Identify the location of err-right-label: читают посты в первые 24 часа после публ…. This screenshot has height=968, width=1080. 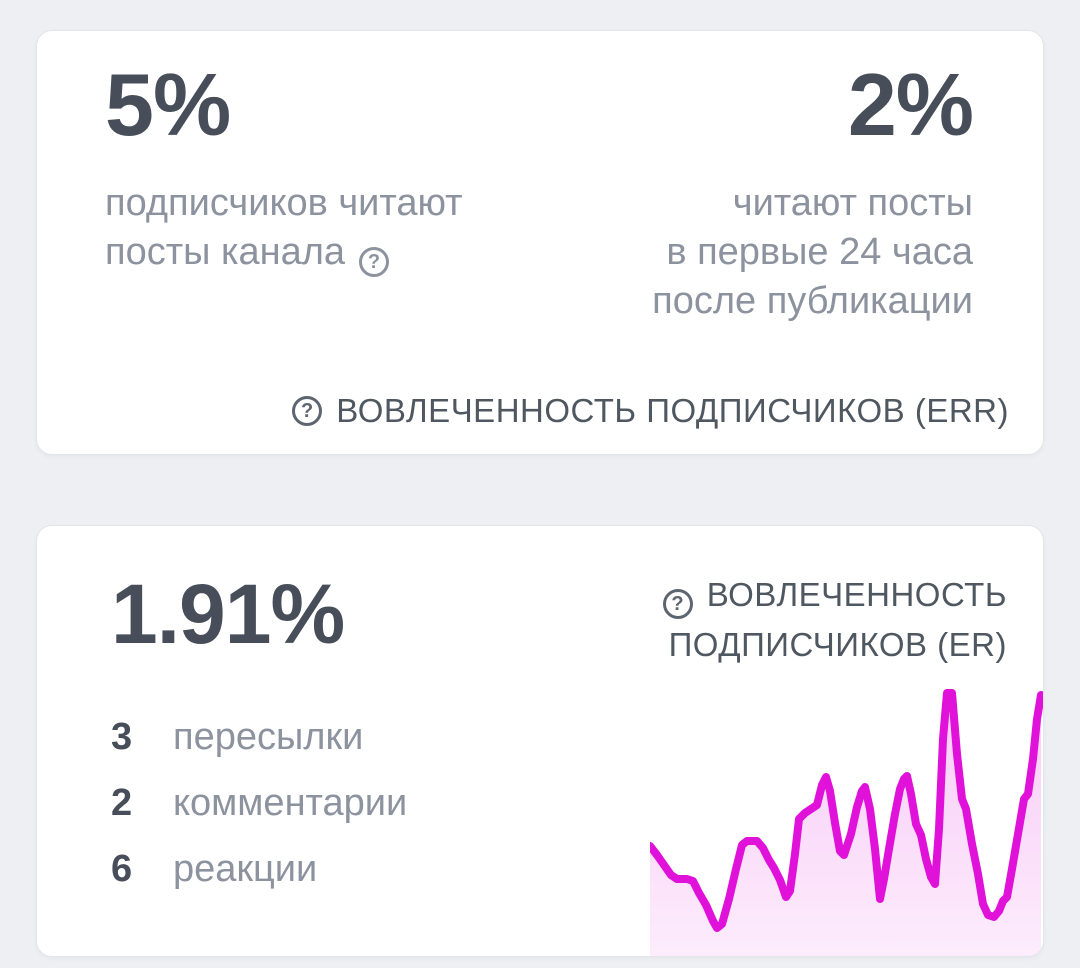
(812, 252).